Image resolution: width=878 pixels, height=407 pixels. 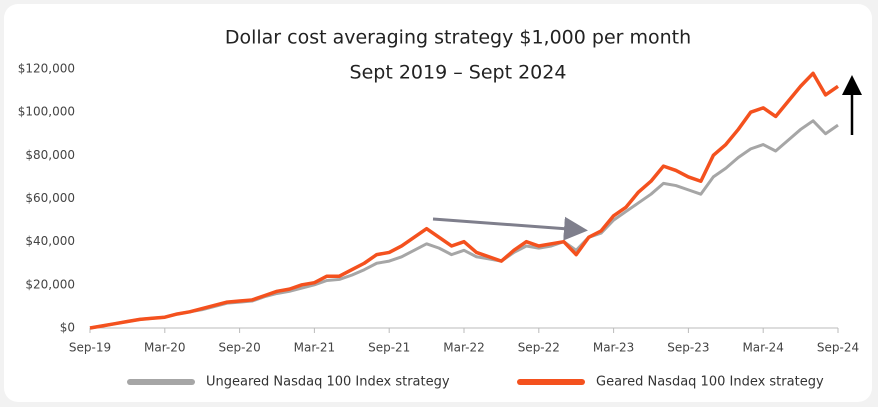 I want to click on x-tick-label: Sep-21, so click(x=389, y=348).